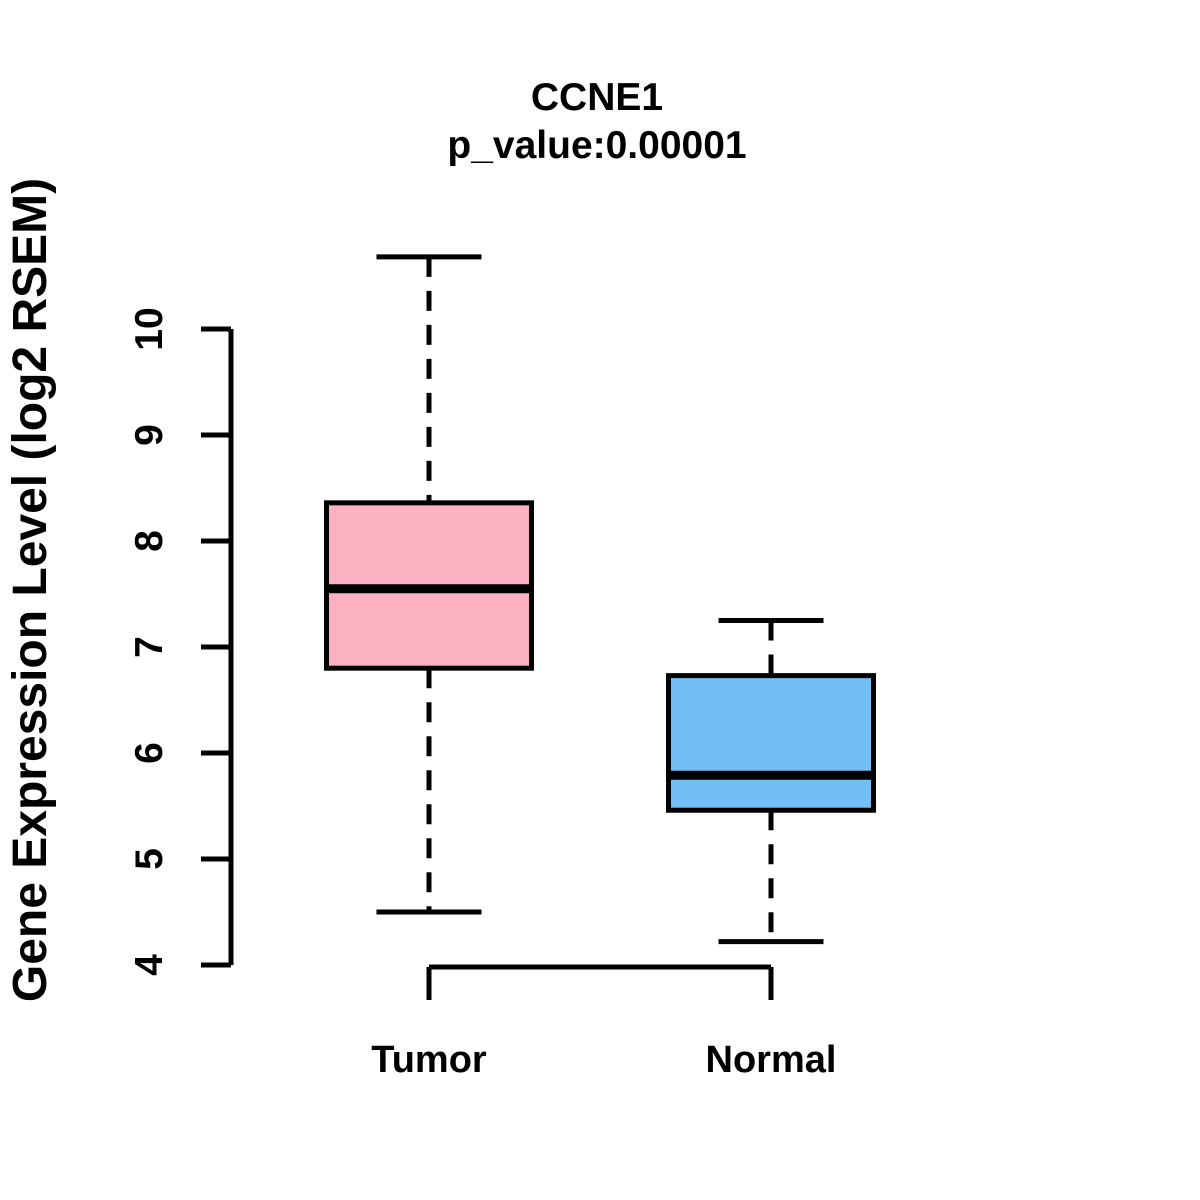  What do you see at coordinates (149, 328) in the screenshot?
I see `y-tick-label: 10` at bounding box center [149, 328].